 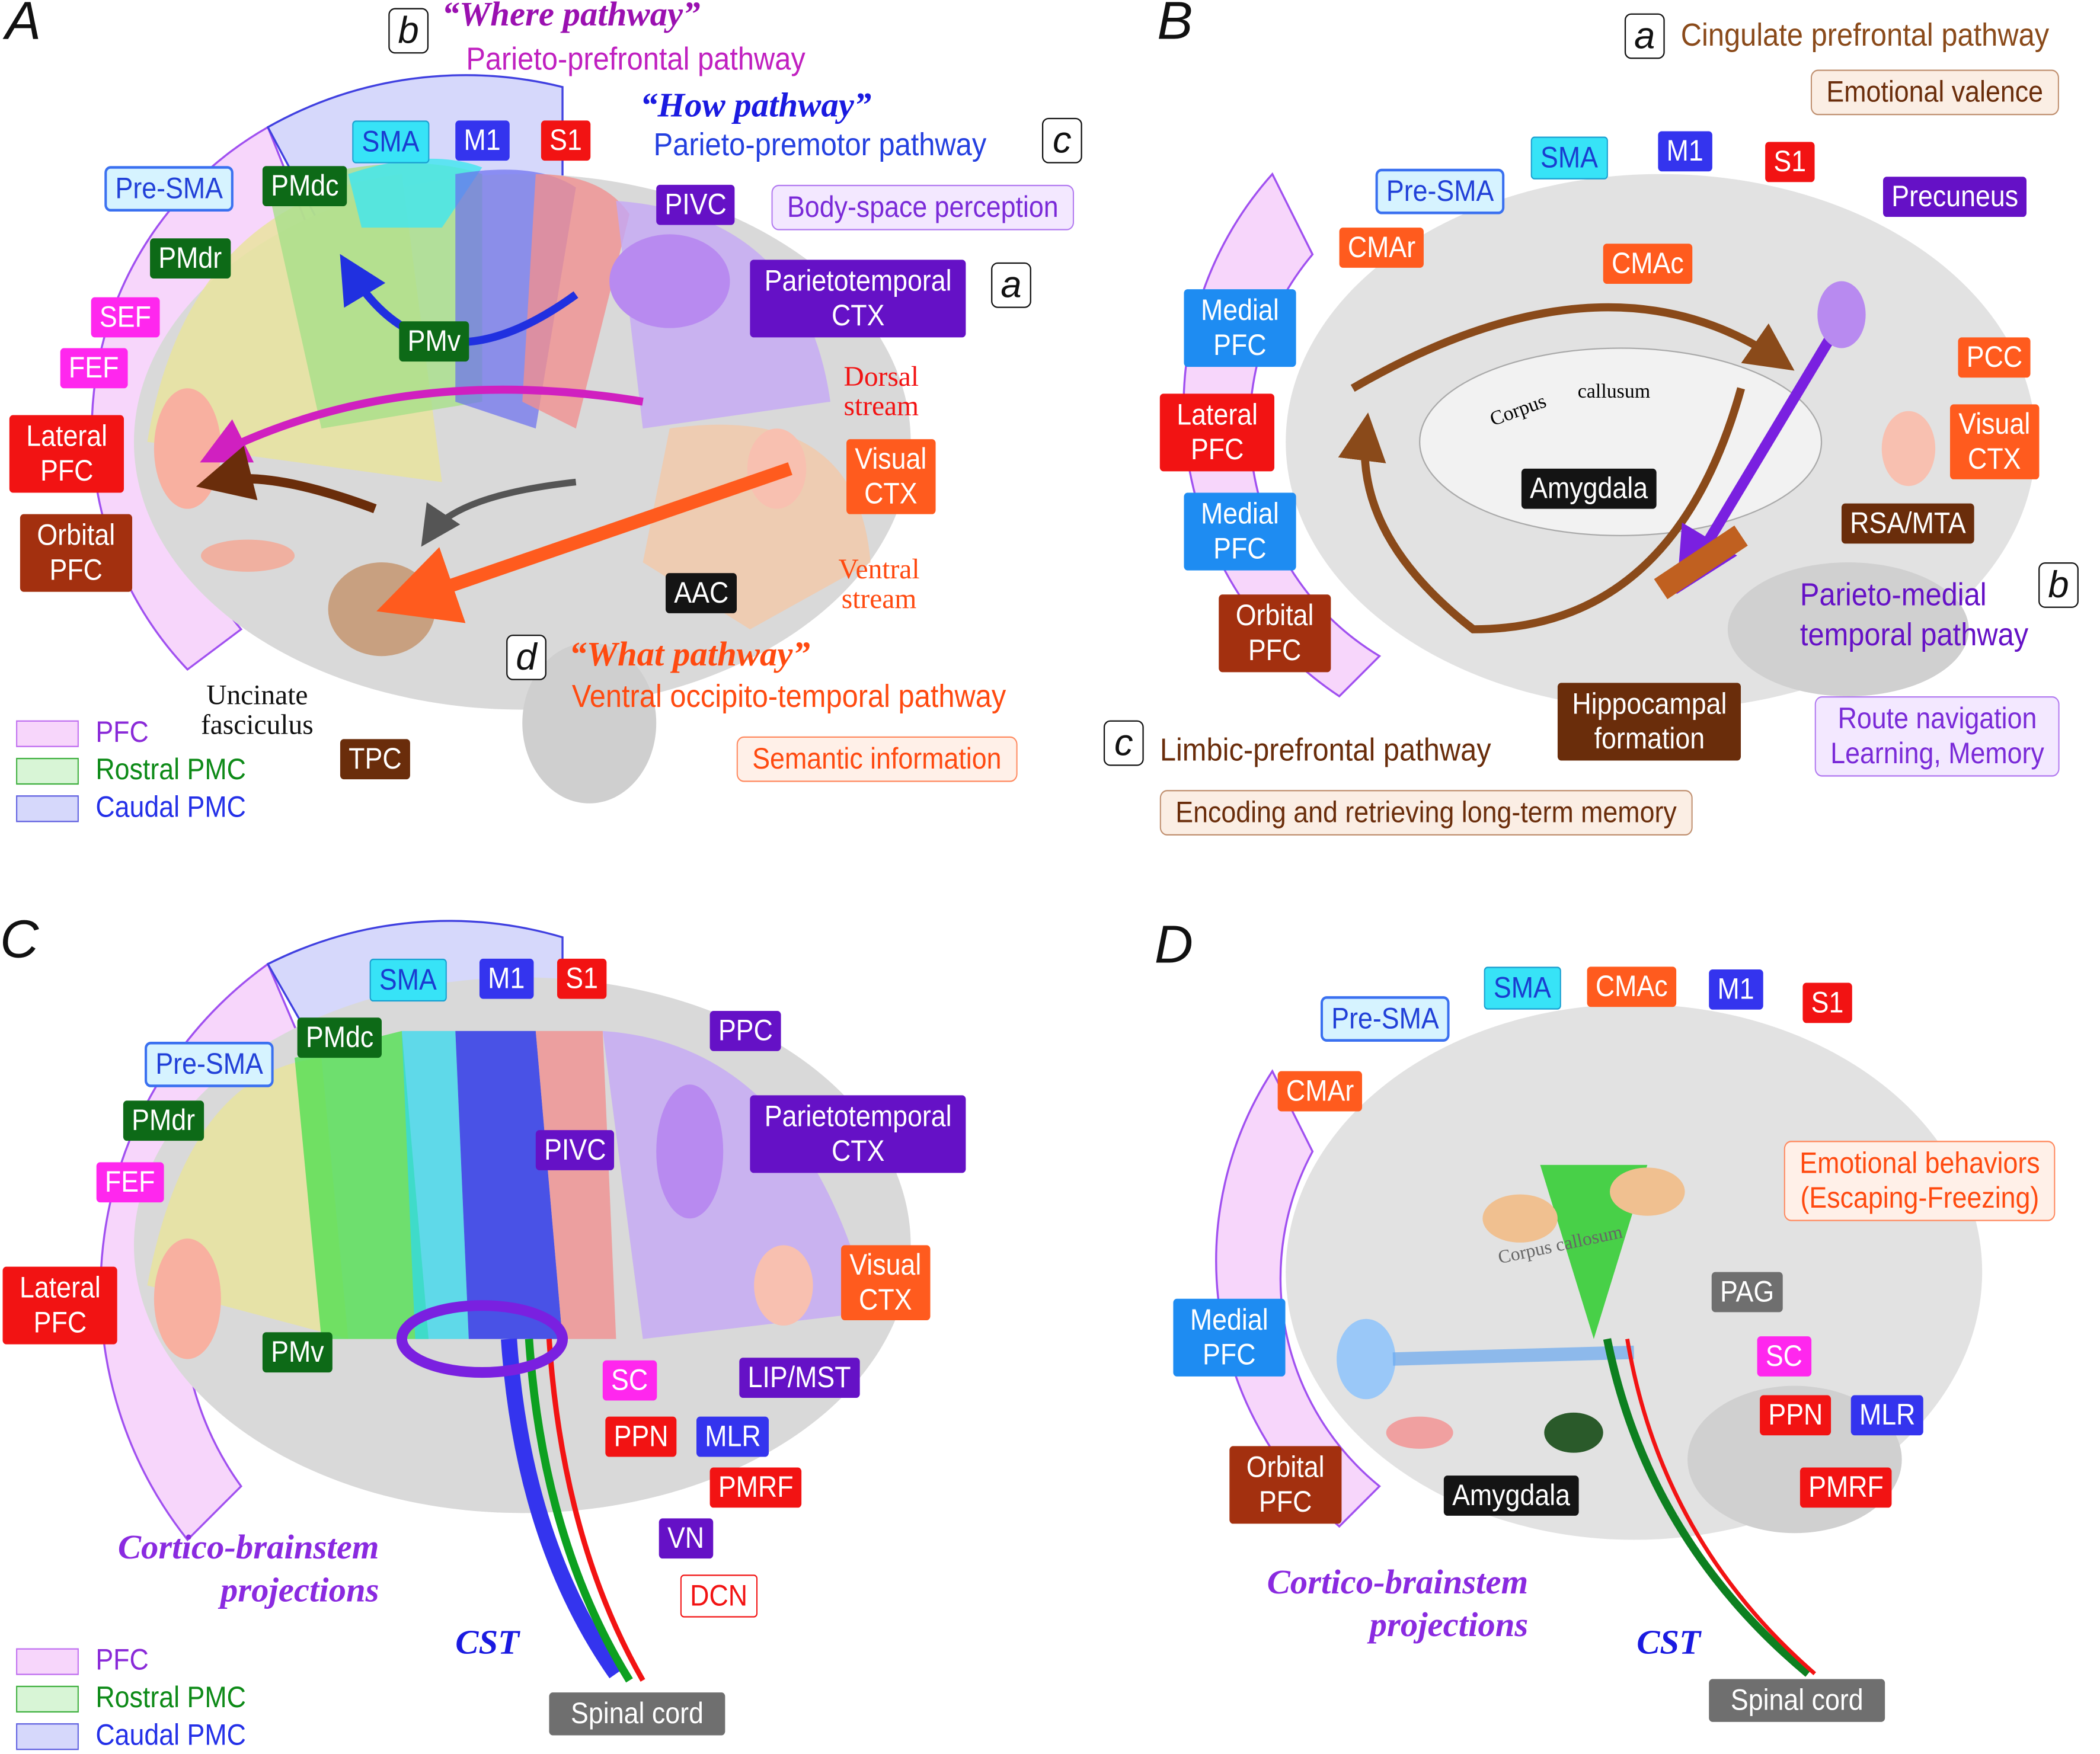 I want to click on ventral-stream-label: Ventral stream, so click(x=879, y=584).